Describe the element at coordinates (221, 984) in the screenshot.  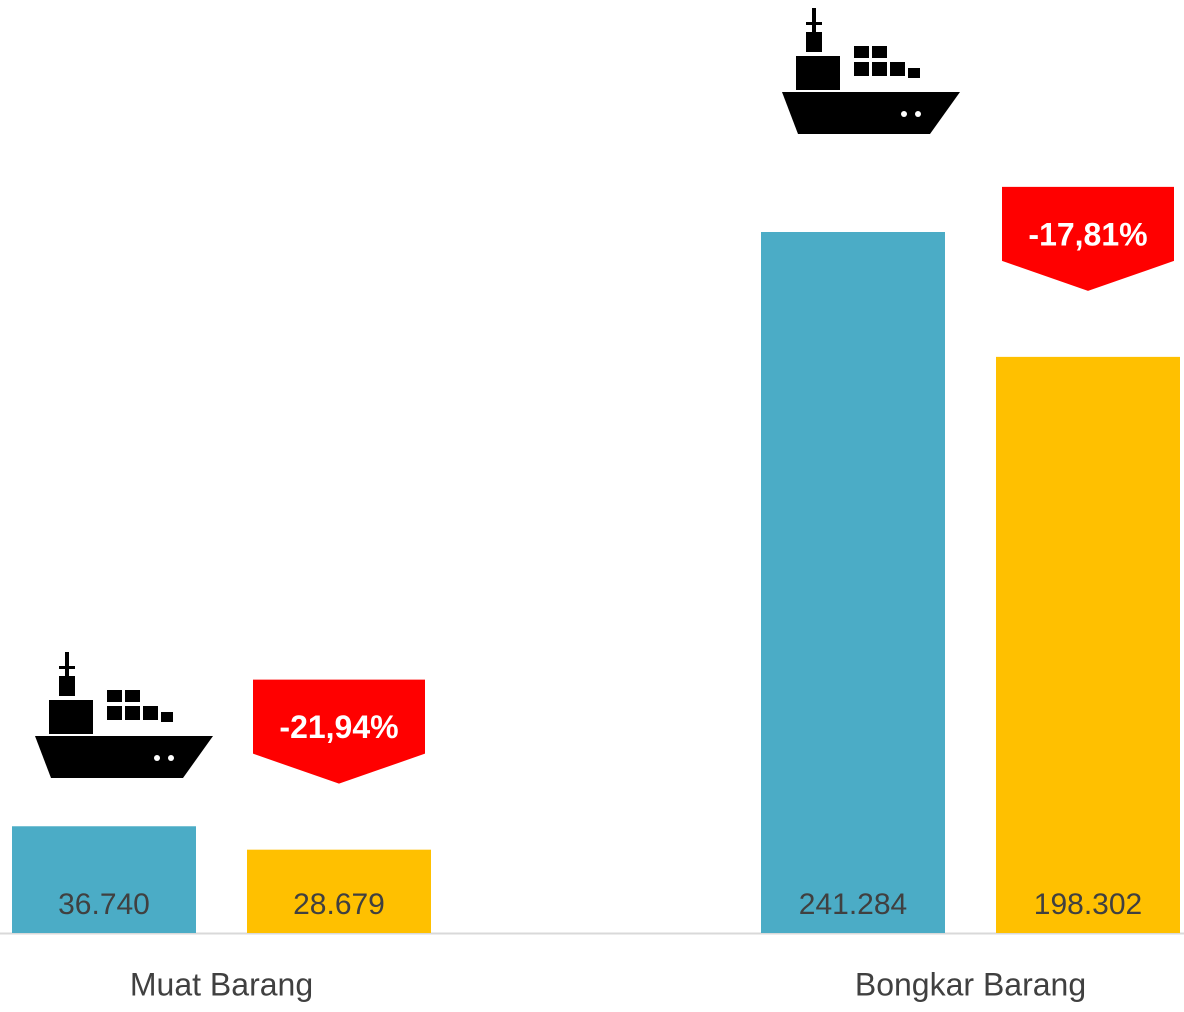
I see `category-label: Muat Barang` at that location.